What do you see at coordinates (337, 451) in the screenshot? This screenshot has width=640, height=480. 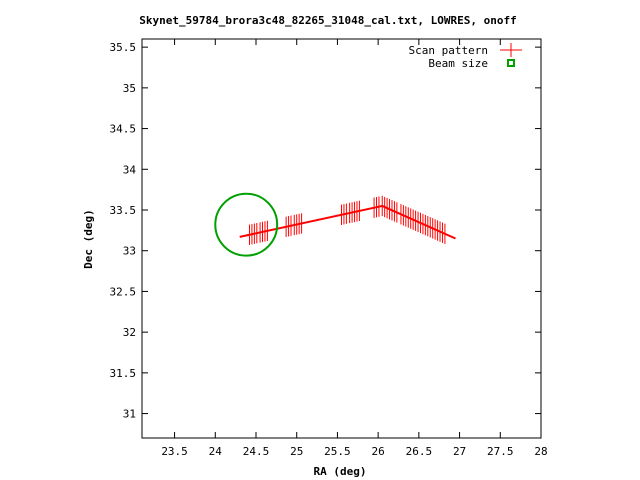 I see `x-tick-label: 25.5` at bounding box center [337, 451].